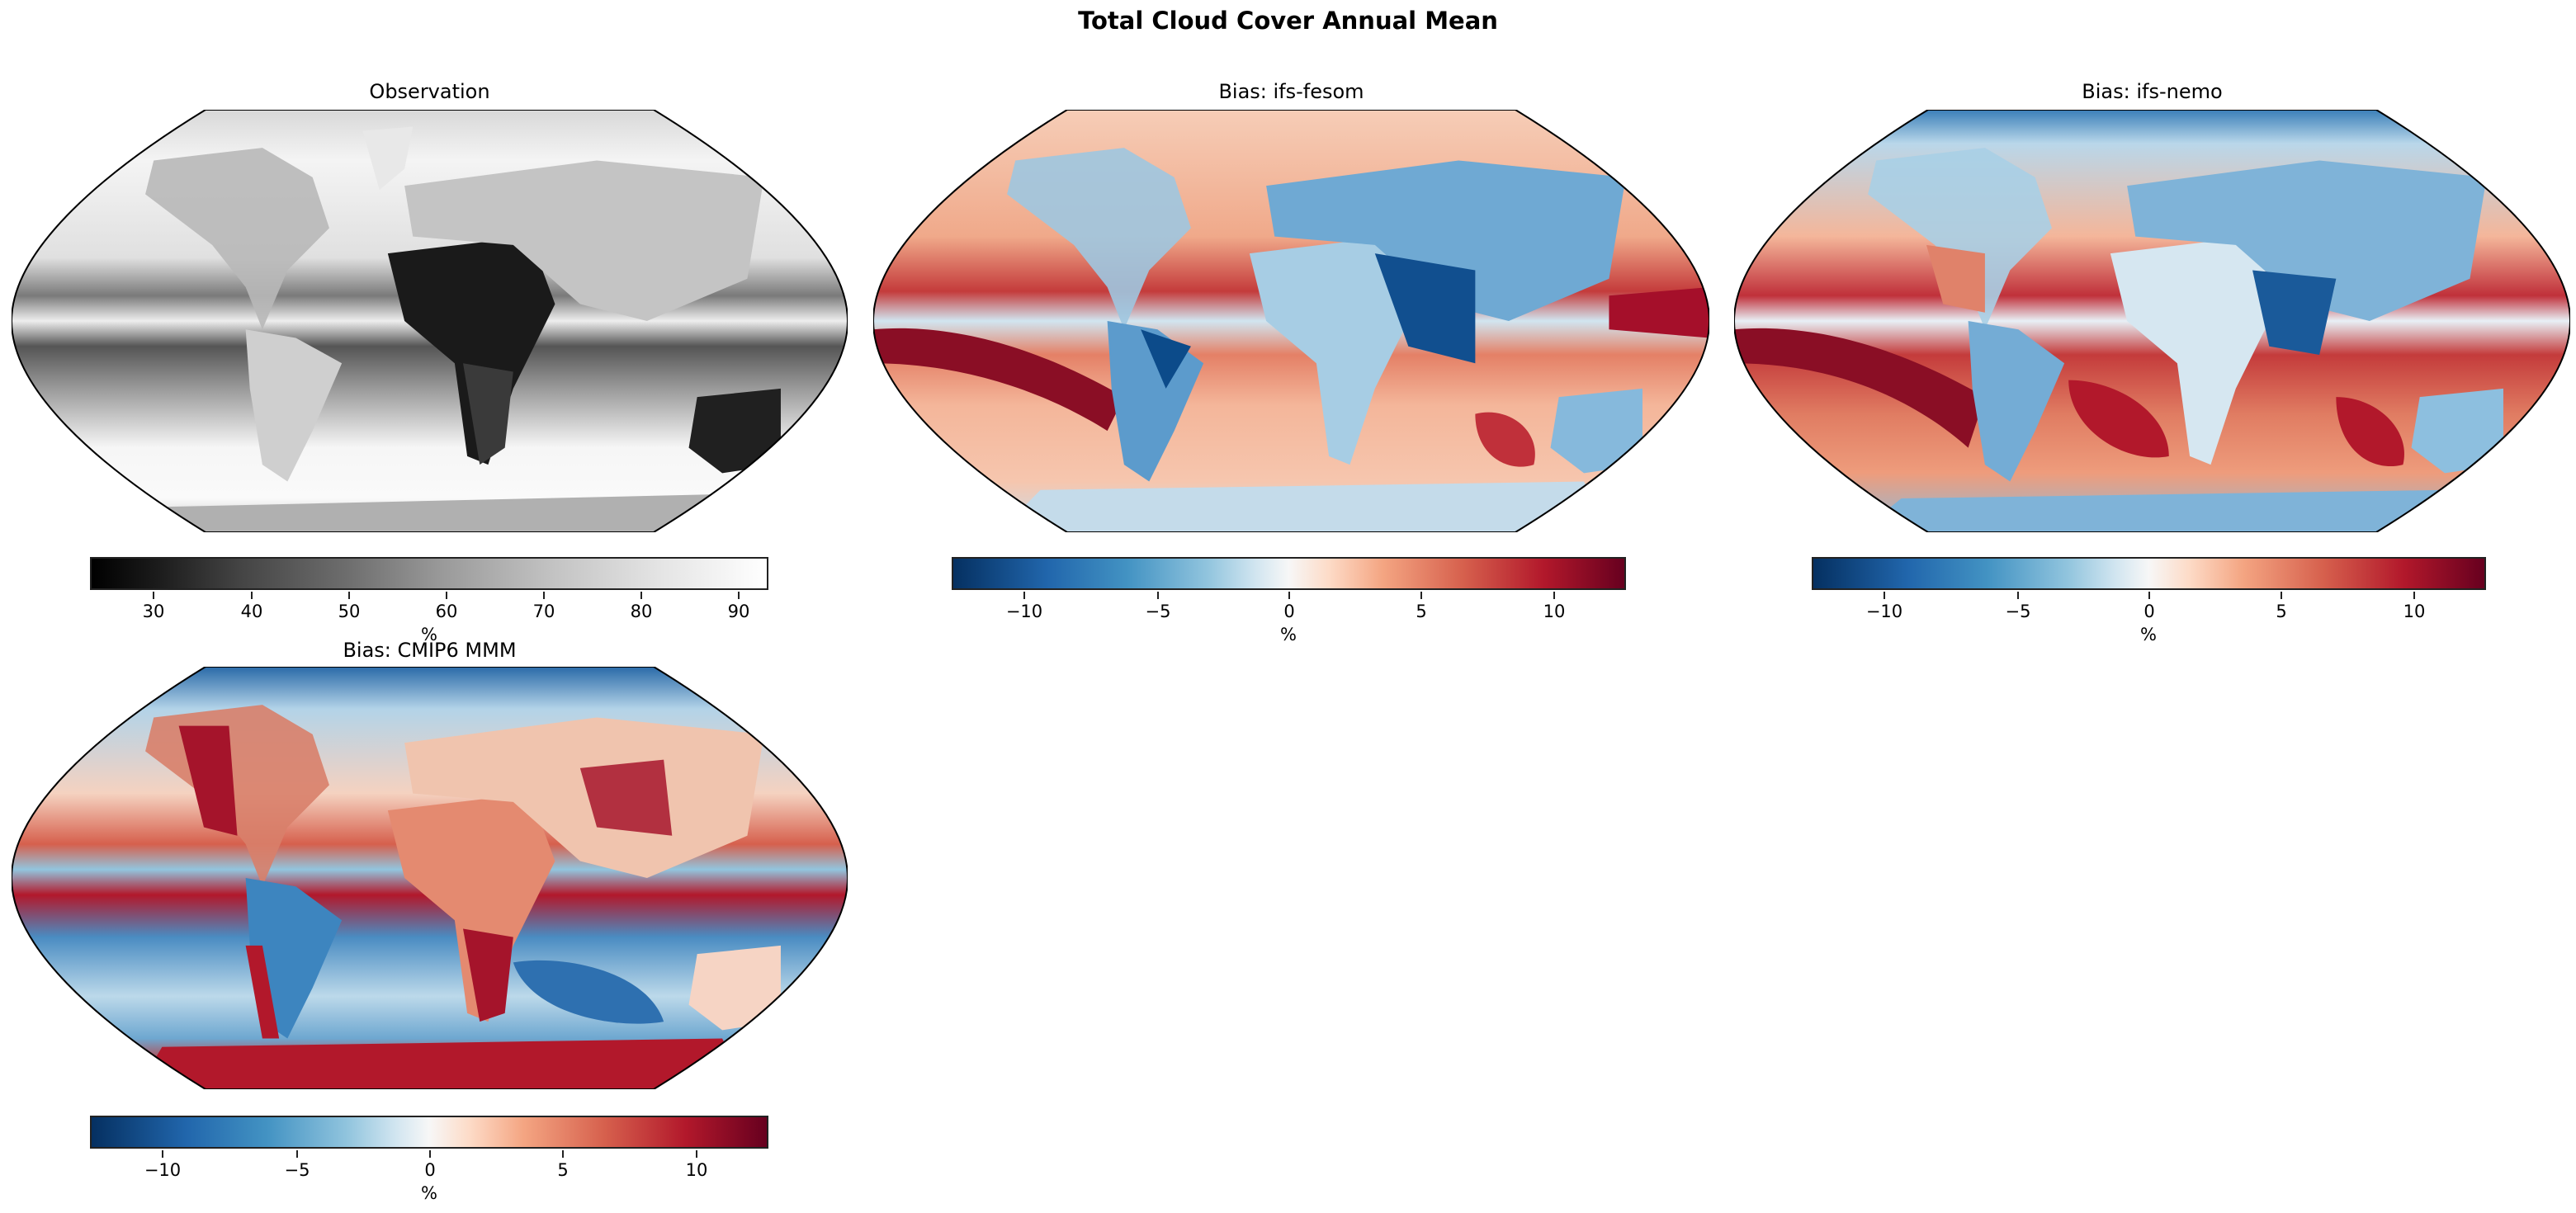 The height and width of the screenshot is (1213, 2576). I want to click on colorbar-cmip6-mmm: −10 −5 0 5 10, so click(429, 1148).